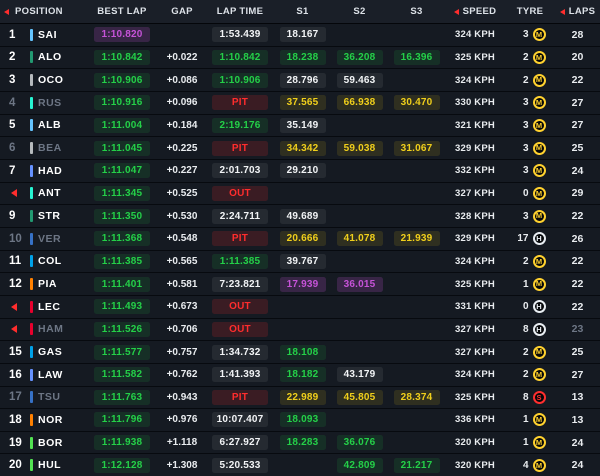 The height and width of the screenshot is (476, 600). What do you see at coordinates (240, 171) in the screenshot?
I see `last-lap-time: 2:01.703` at bounding box center [240, 171].